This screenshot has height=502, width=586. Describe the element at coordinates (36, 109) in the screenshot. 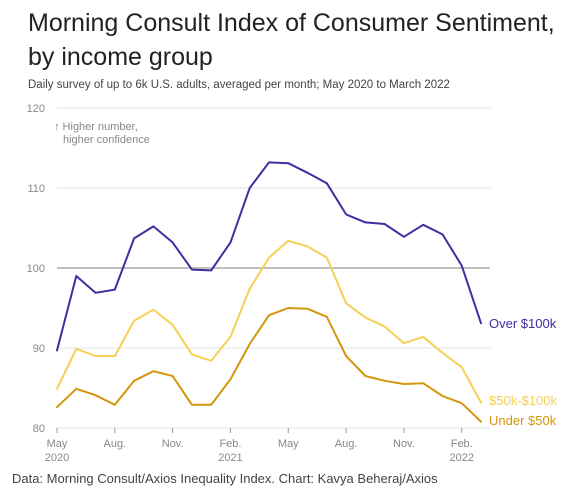

I see `y-tick-label: 120` at that location.